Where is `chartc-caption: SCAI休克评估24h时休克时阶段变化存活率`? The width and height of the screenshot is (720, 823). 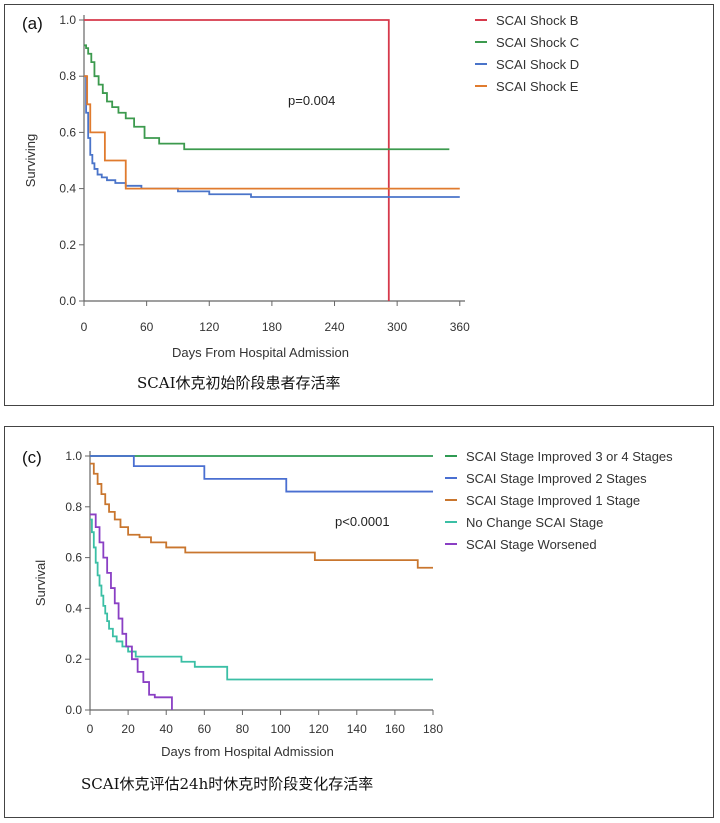
chartc-caption: SCAI休克评估24h时休克时阶段变化存活率 is located at coordinates (227, 784).